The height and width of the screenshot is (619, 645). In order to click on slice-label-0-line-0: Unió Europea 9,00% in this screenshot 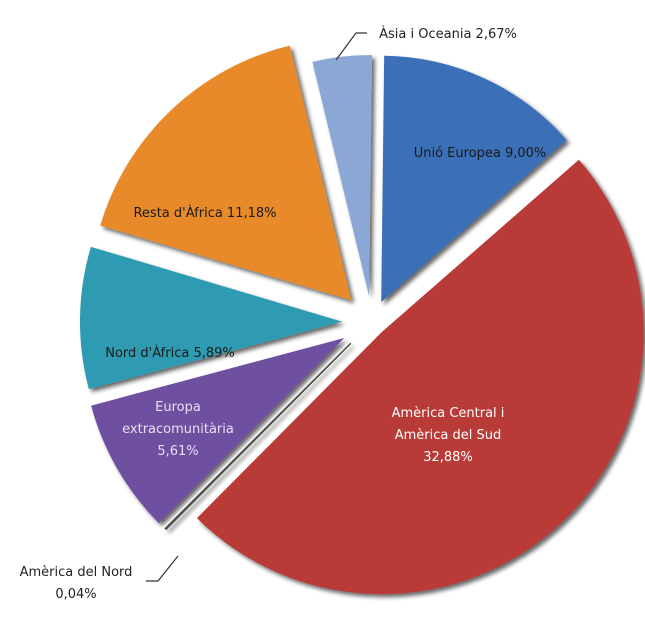, I will do `click(480, 153)`.